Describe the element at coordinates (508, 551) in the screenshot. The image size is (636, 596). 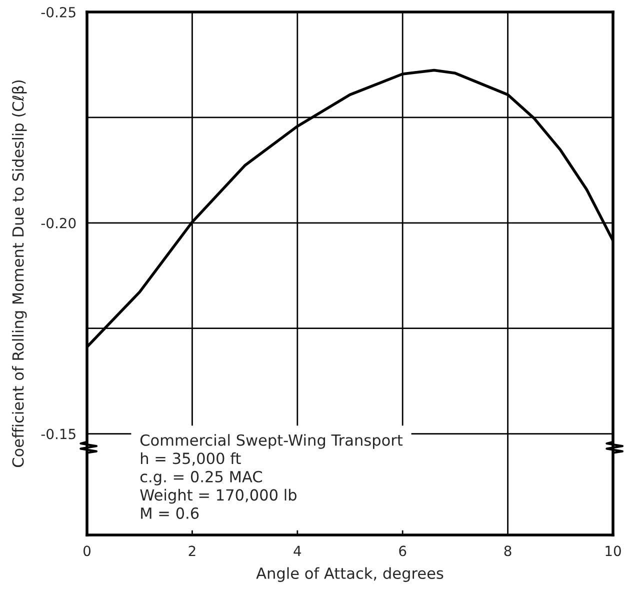
I see `x-tick-label: 8` at that location.